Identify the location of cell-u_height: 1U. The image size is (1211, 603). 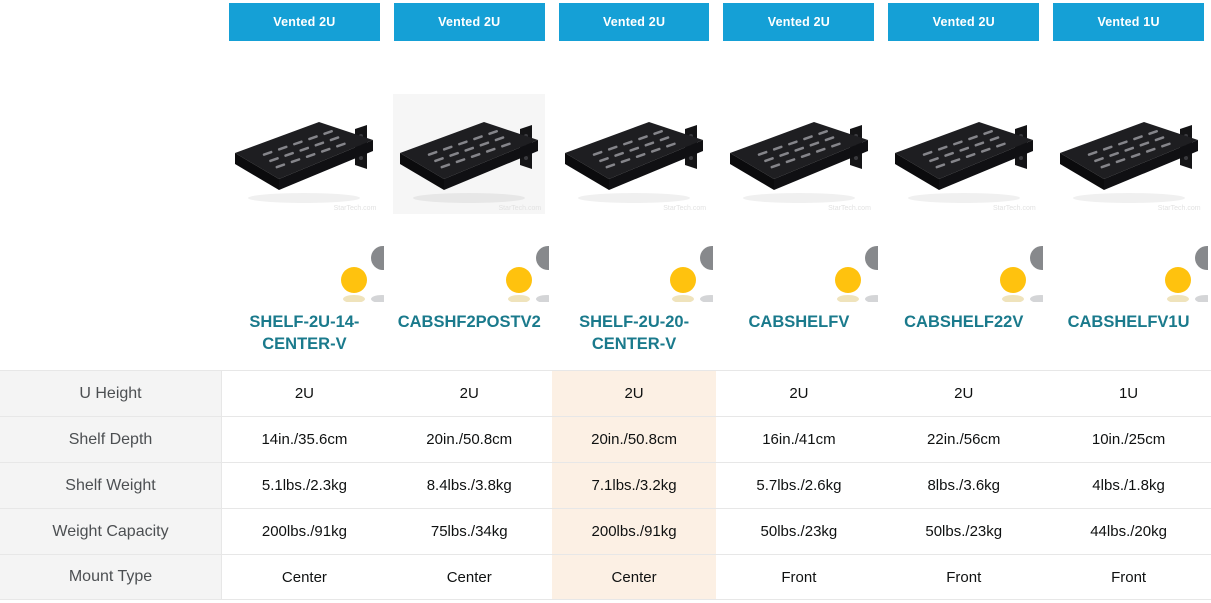
(1128, 393).